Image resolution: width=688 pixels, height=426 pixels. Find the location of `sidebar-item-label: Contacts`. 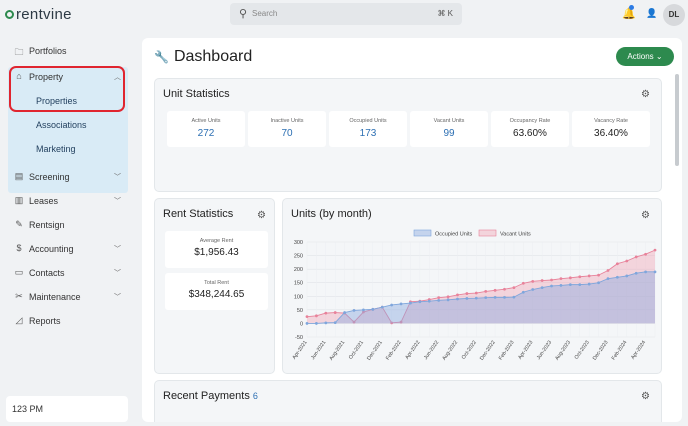

sidebar-item-label: Contacts is located at coordinates (47, 273).